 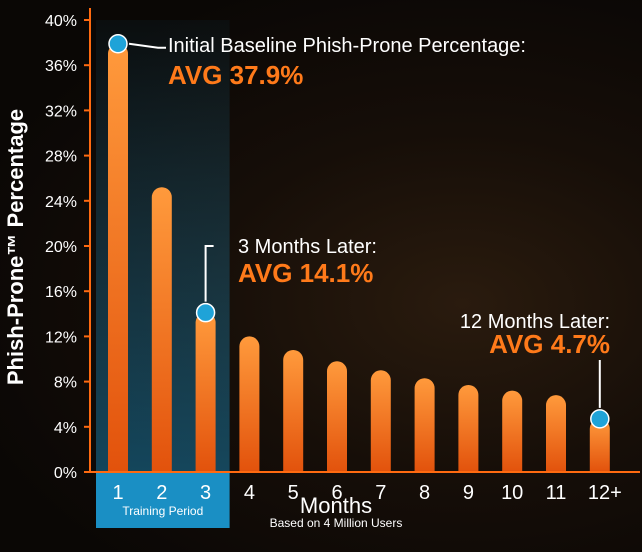 I want to click on x-axis-subtitle: Based on 4 Million Users, so click(x=336, y=523).